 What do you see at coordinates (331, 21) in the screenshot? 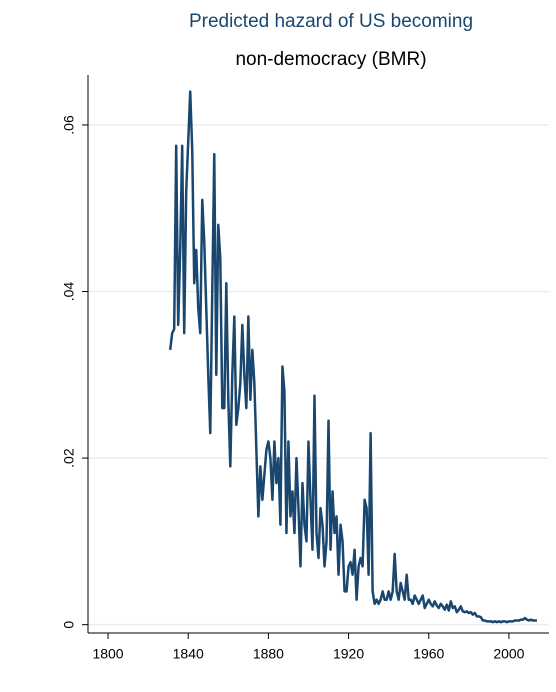
I see `chart-title: Predicted hazard of US becoming` at bounding box center [331, 21].